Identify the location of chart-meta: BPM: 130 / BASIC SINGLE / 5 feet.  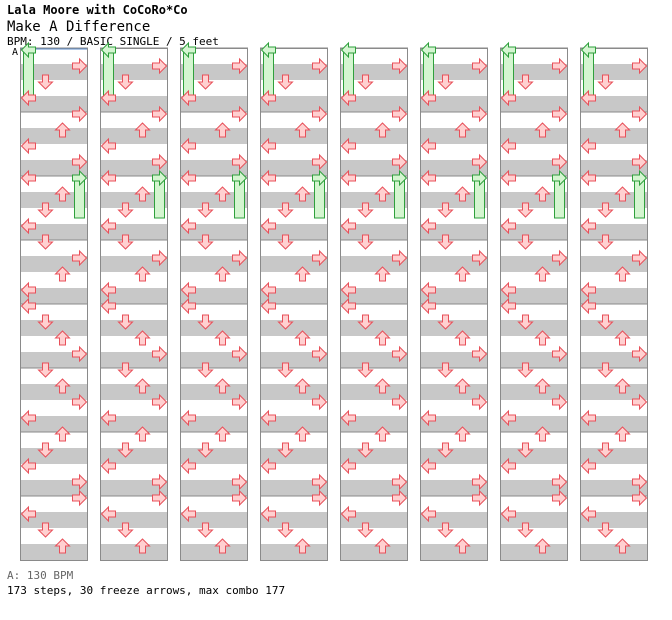
(113, 41).